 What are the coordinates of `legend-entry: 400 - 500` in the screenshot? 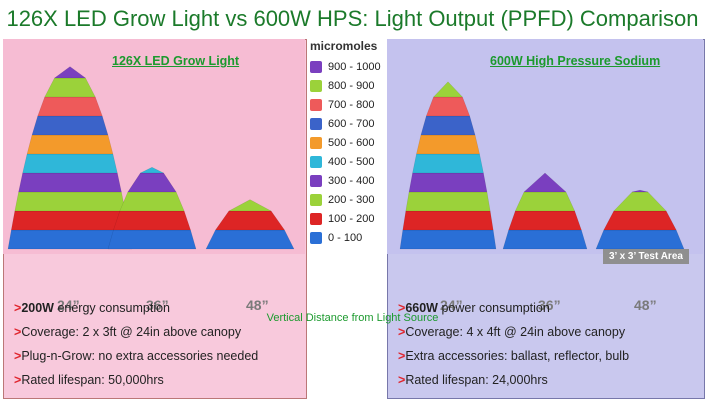 It's located at (342, 161).